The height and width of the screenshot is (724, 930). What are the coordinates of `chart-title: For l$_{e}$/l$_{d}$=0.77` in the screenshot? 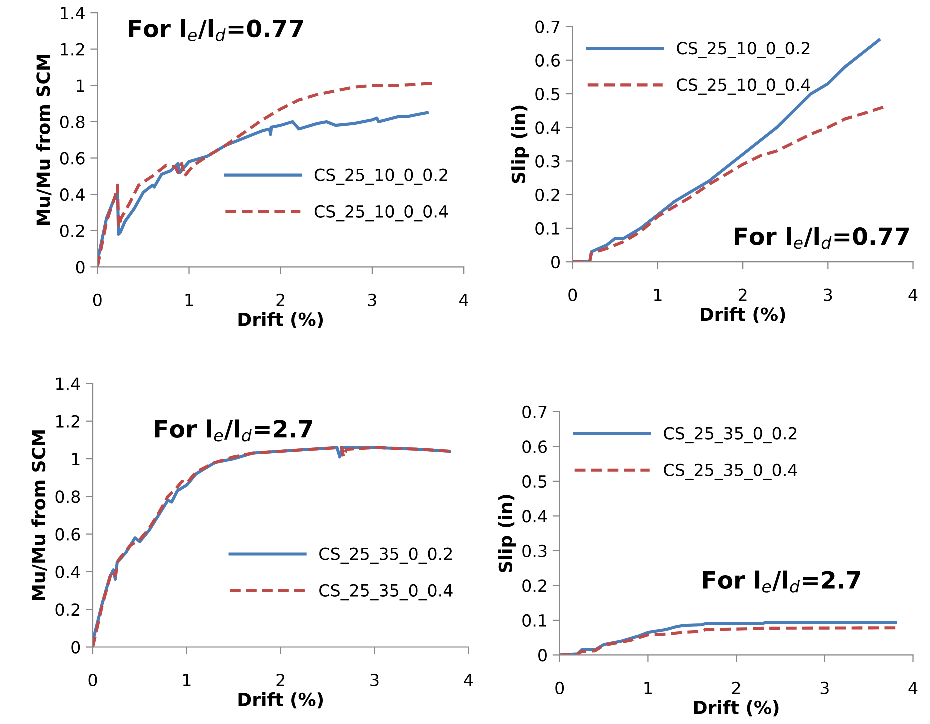 It's located at (216, 30).